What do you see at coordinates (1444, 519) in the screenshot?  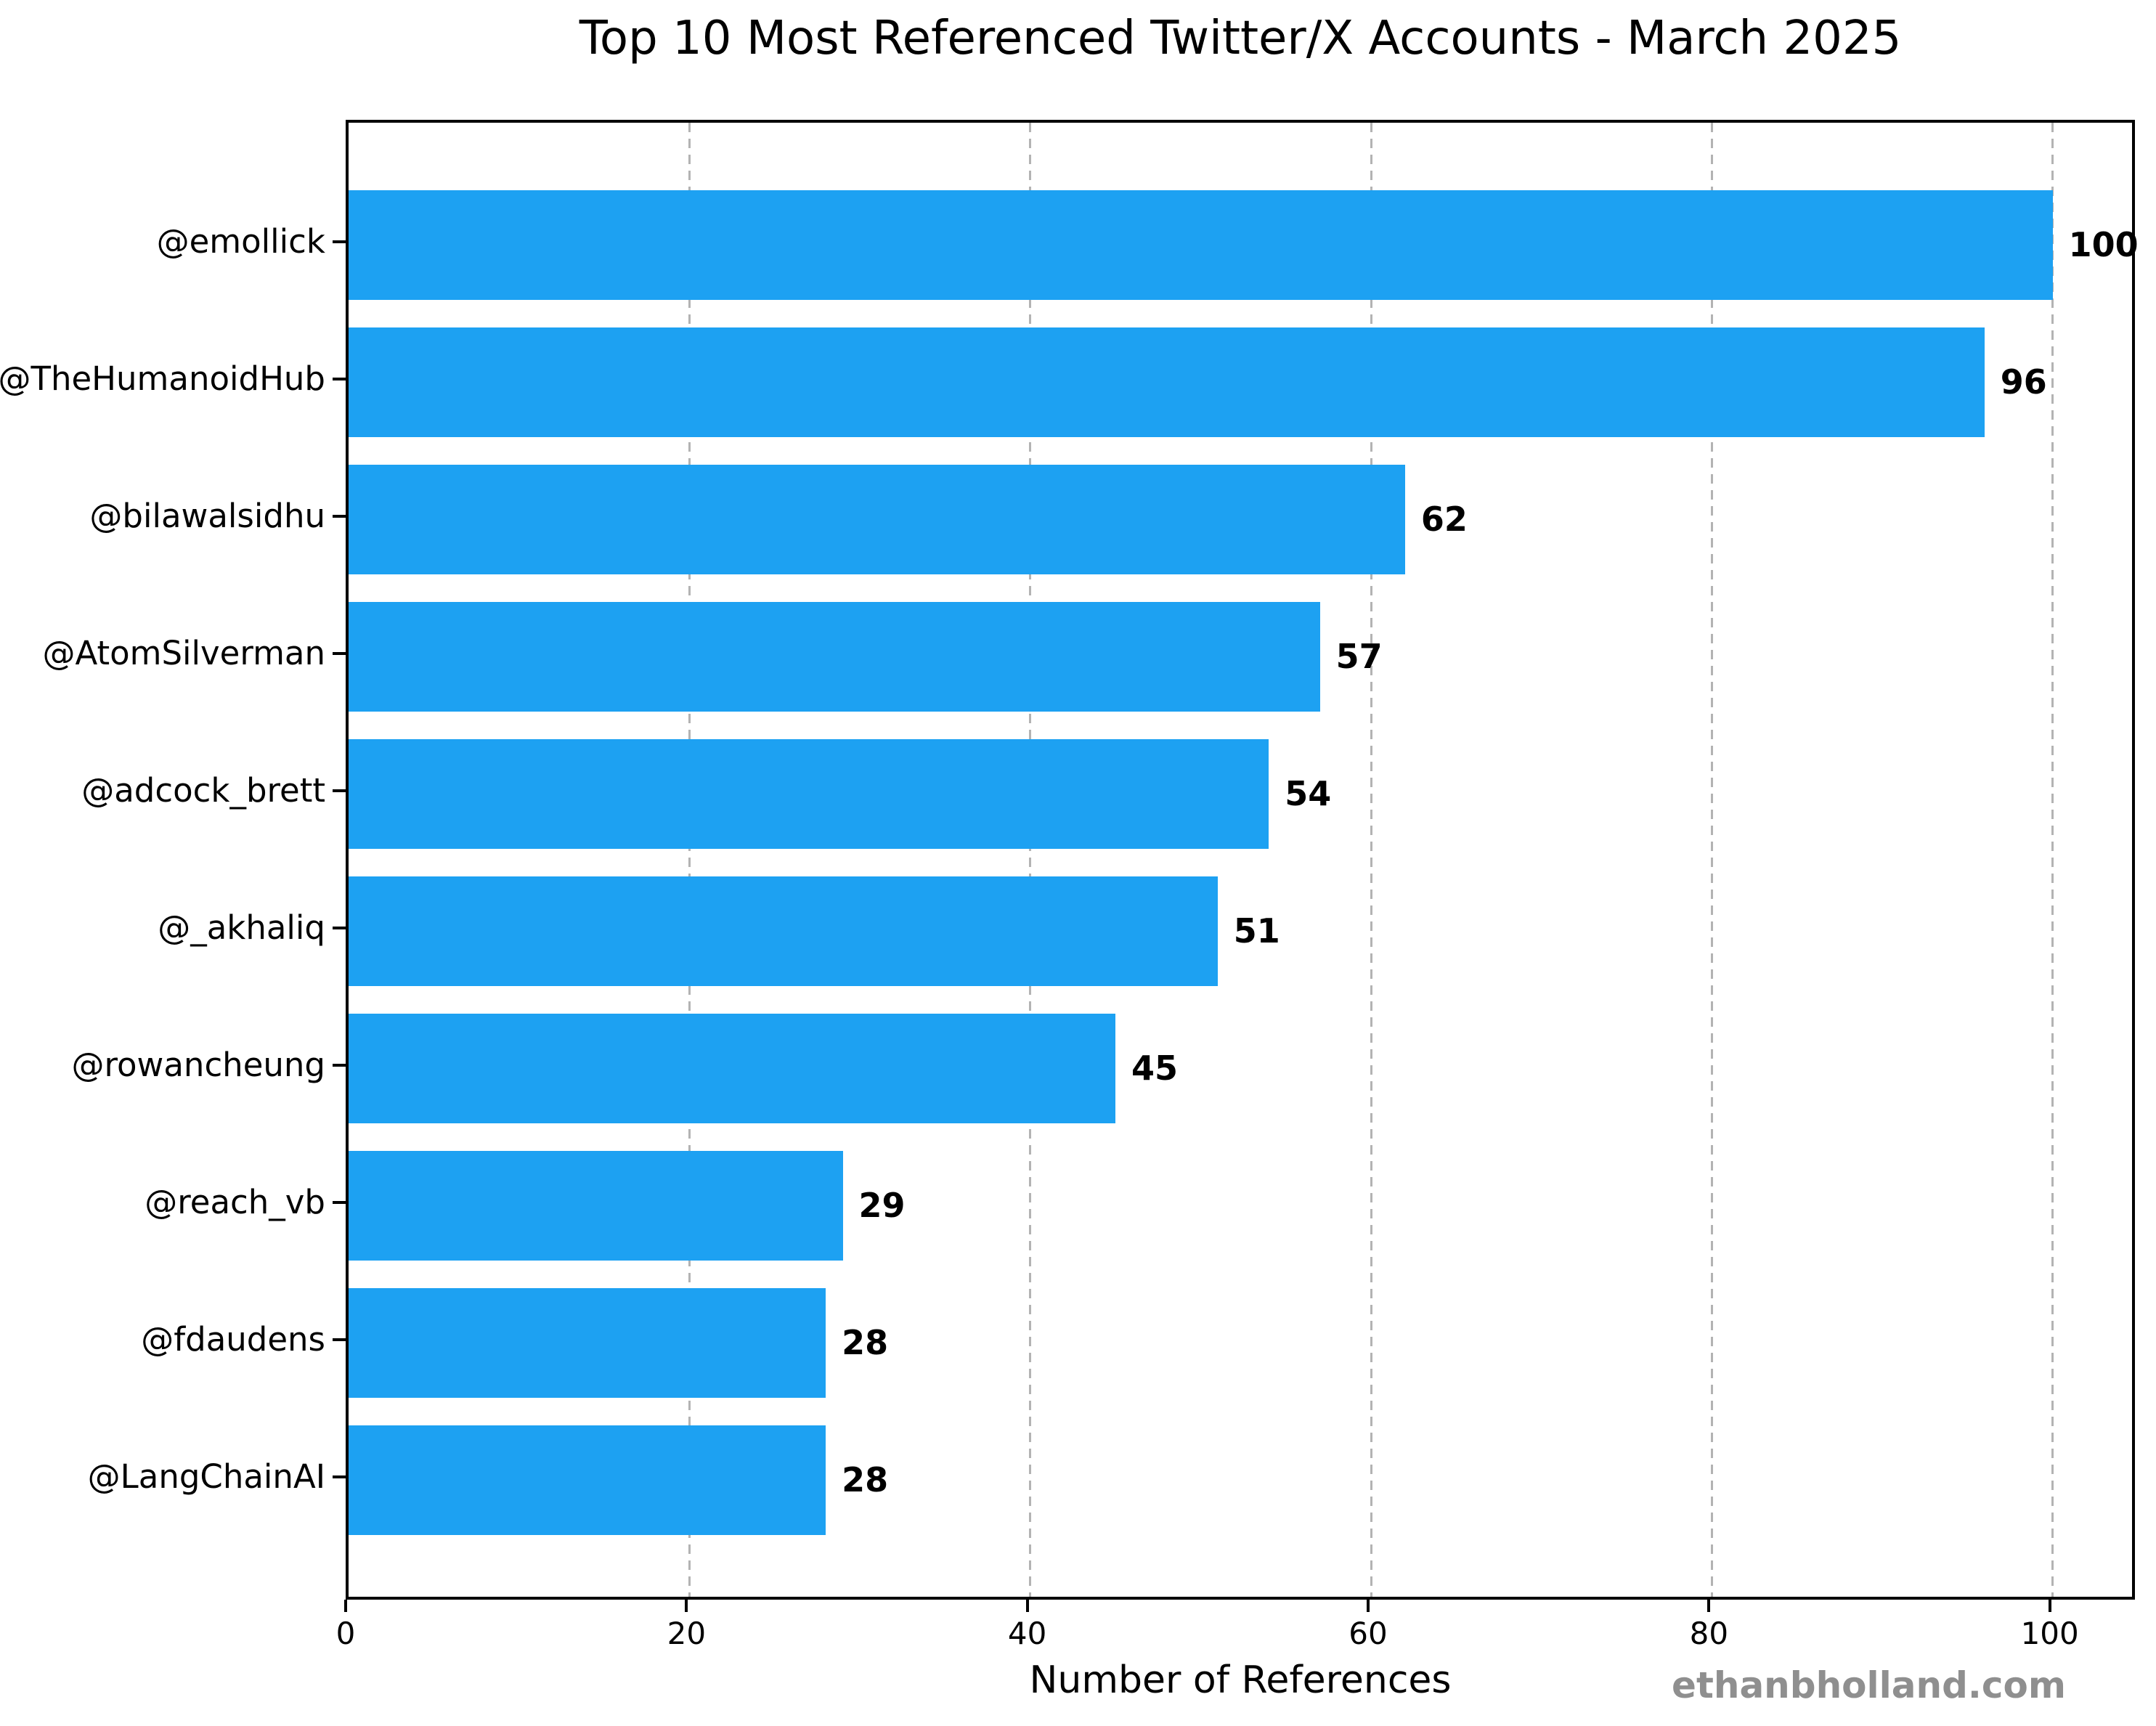 I see `value-label: 62` at bounding box center [1444, 519].